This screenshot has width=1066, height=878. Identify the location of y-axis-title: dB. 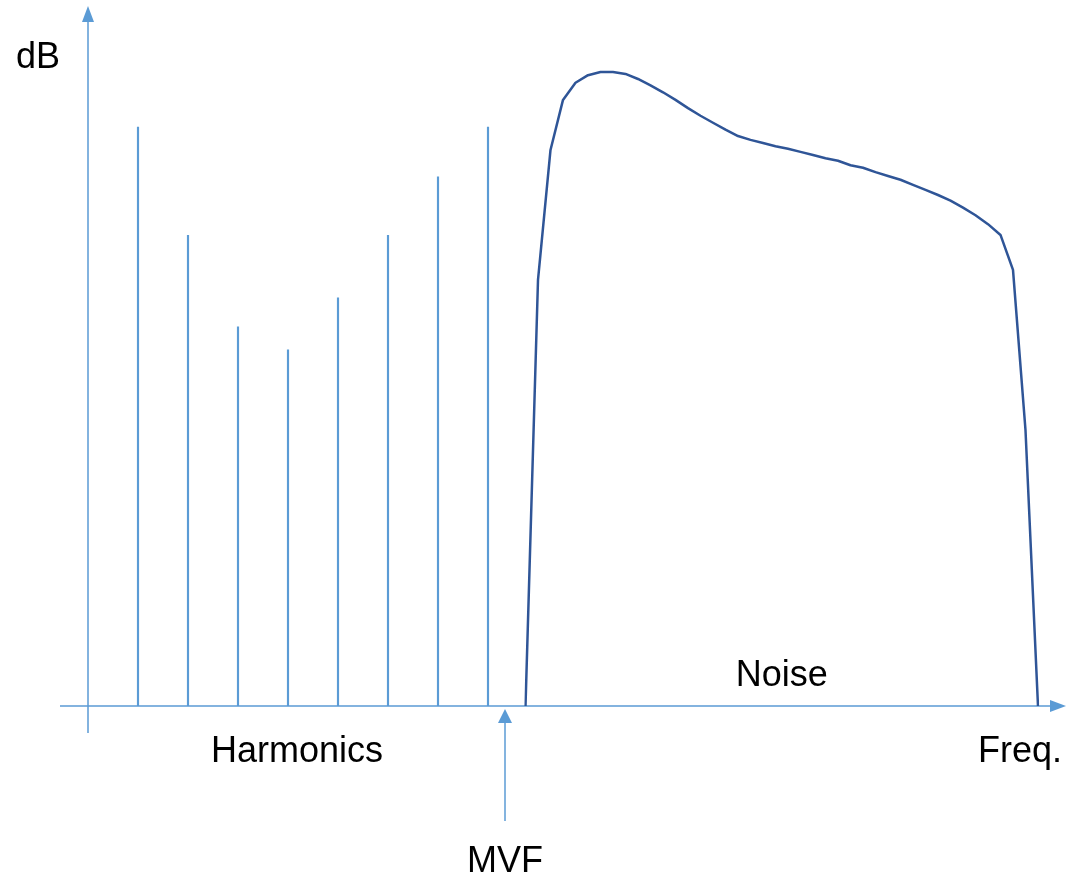
(38, 55).